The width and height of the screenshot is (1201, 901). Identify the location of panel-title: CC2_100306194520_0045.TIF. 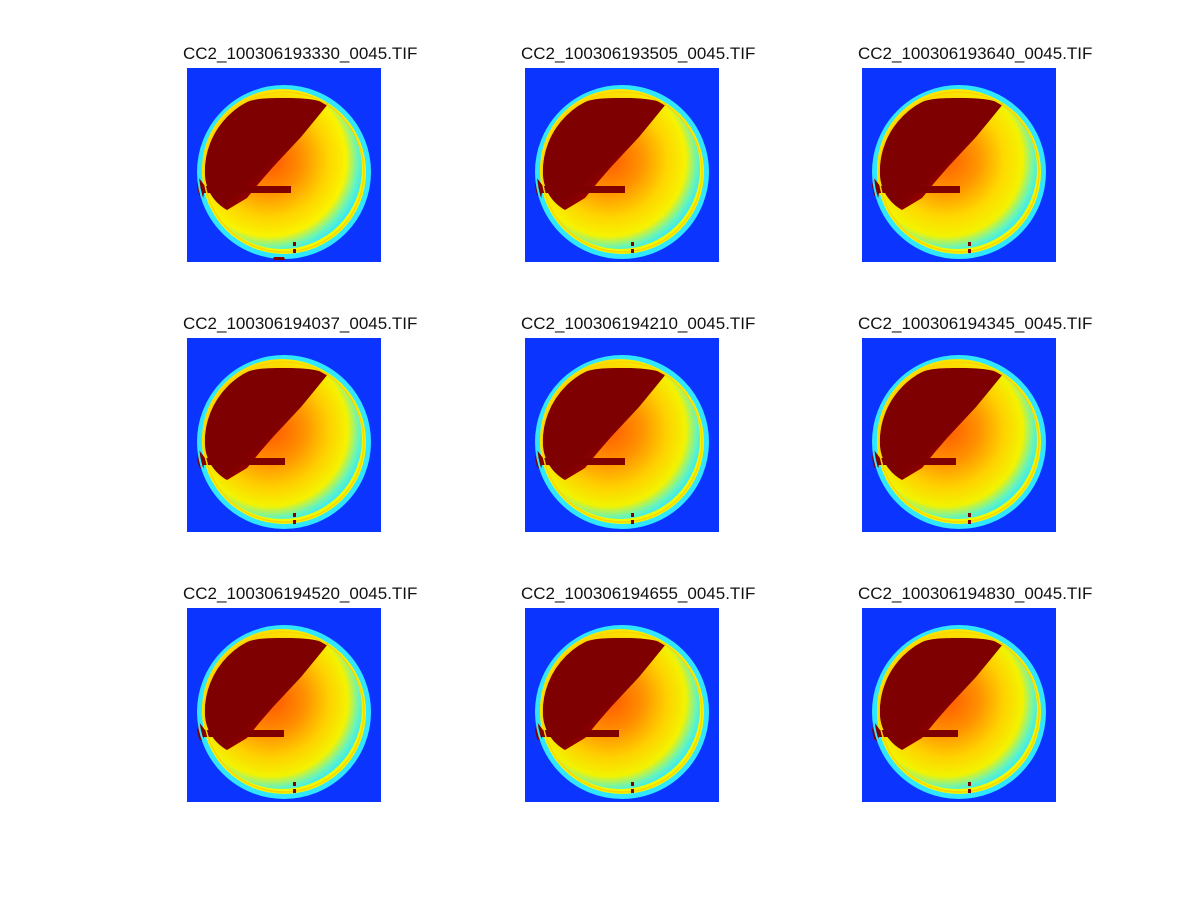
(300, 593).